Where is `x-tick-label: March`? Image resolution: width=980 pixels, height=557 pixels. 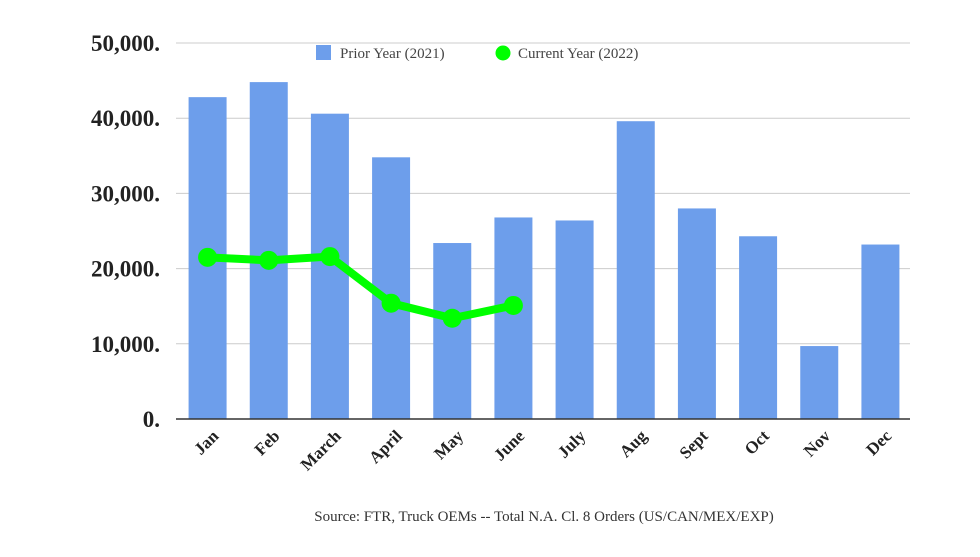 x-tick-label: March is located at coordinates (321, 450).